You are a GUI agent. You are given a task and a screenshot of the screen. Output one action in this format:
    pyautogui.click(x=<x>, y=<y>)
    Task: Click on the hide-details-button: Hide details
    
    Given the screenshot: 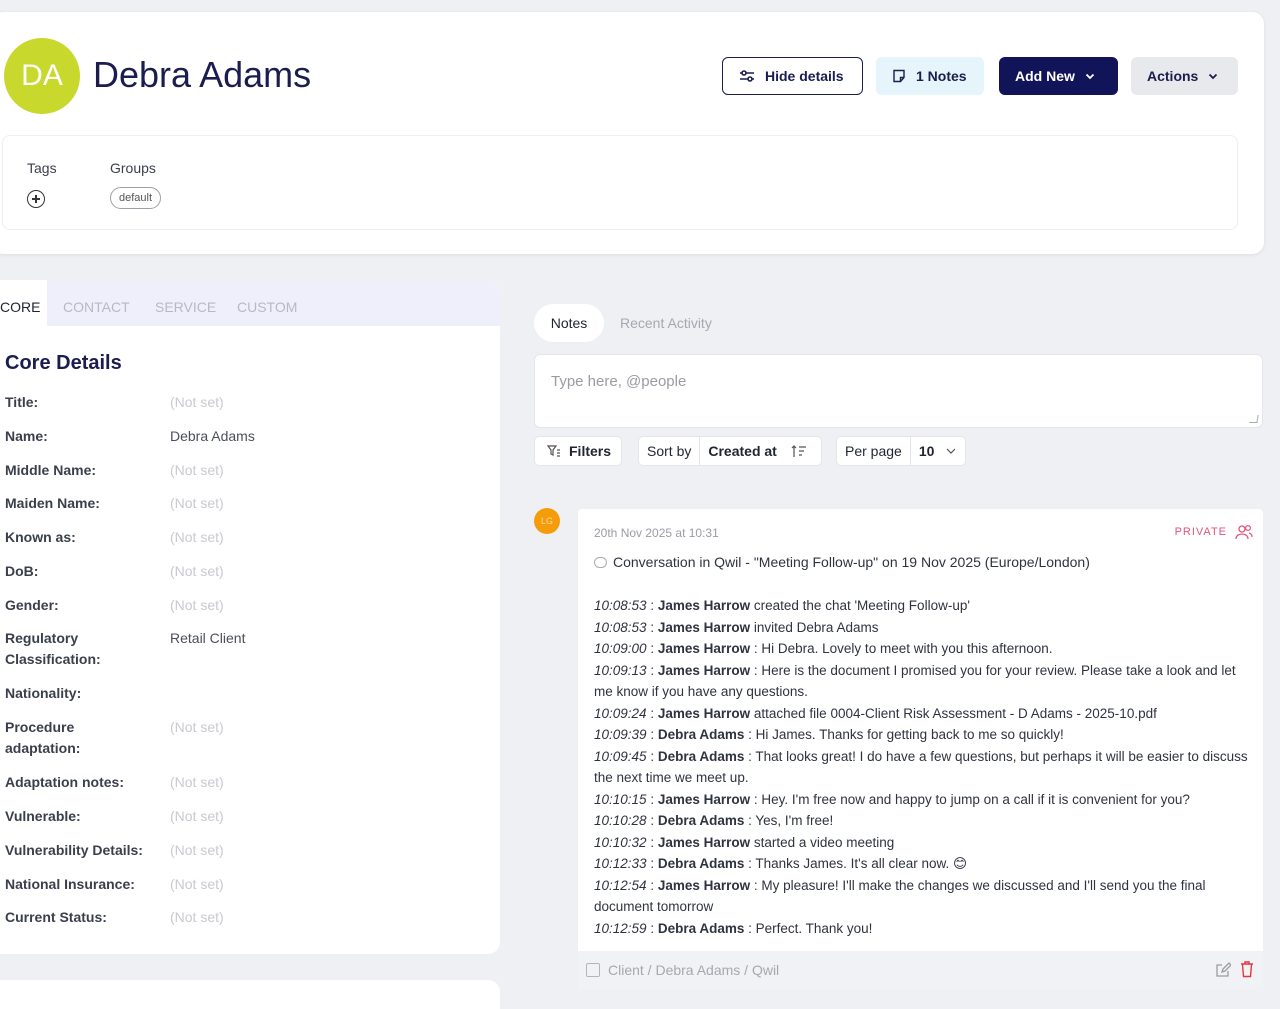 What is the action you would take?
    pyautogui.click(x=792, y=76)
    